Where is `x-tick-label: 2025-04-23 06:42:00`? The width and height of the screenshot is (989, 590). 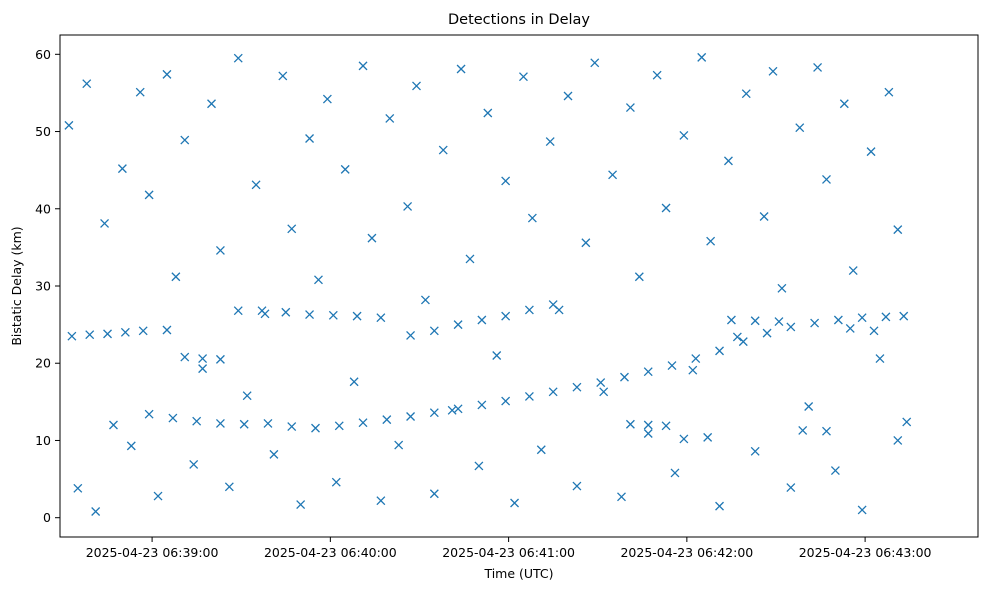 x-tick-label: 2025-04-23 06:42:00 is located at coordinates (686, 552).